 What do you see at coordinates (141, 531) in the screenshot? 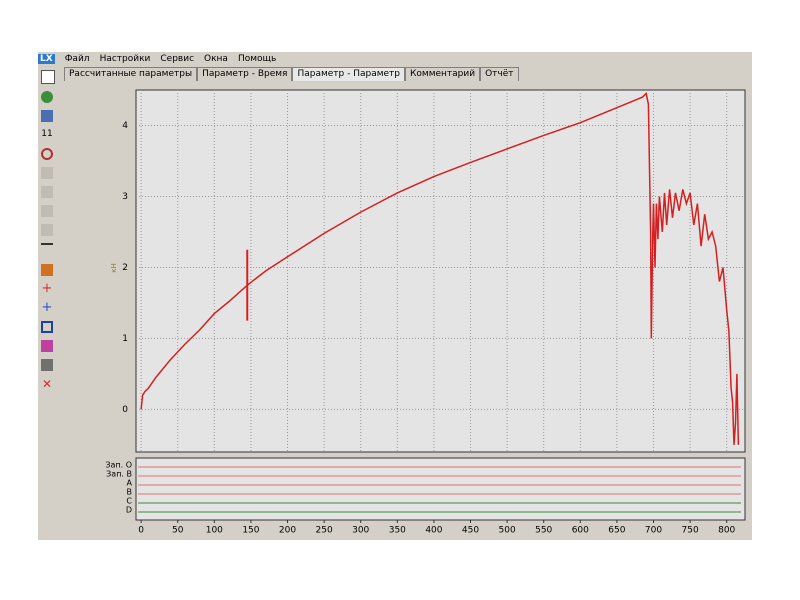
I see `x-tick-label: 0` at bounding box center [141, 531].